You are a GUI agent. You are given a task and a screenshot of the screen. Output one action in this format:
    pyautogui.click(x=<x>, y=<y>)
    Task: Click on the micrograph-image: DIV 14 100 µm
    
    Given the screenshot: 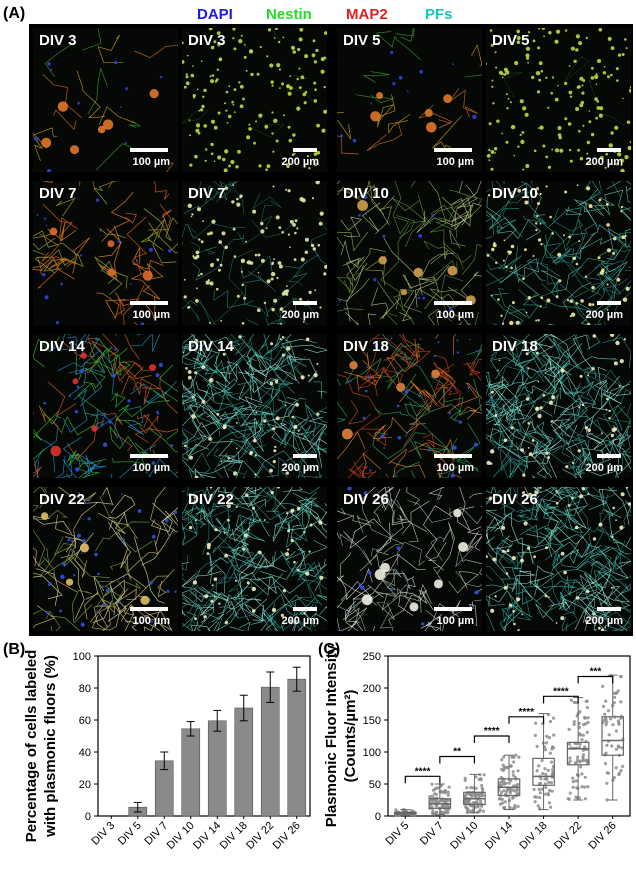 What is the action you would take?
    pyautogui.click(x=105, y=406)
    